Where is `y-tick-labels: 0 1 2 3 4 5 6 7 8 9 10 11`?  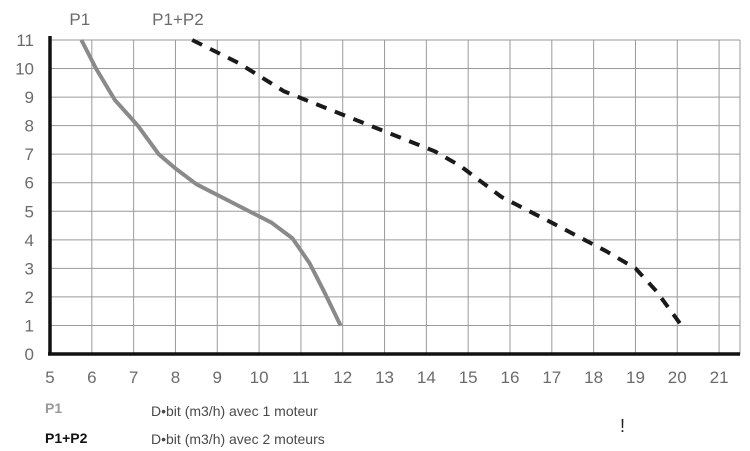
y-tick-labels: 0 1 2 3 4 5 6 7 8 9 10 11 is located at coordinates (24, 197).